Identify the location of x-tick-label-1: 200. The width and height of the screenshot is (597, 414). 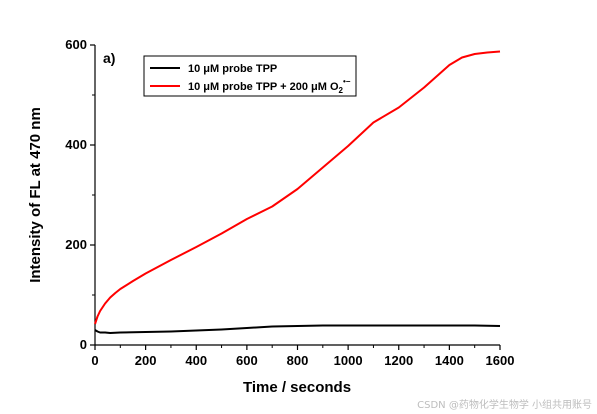
(146, 360).